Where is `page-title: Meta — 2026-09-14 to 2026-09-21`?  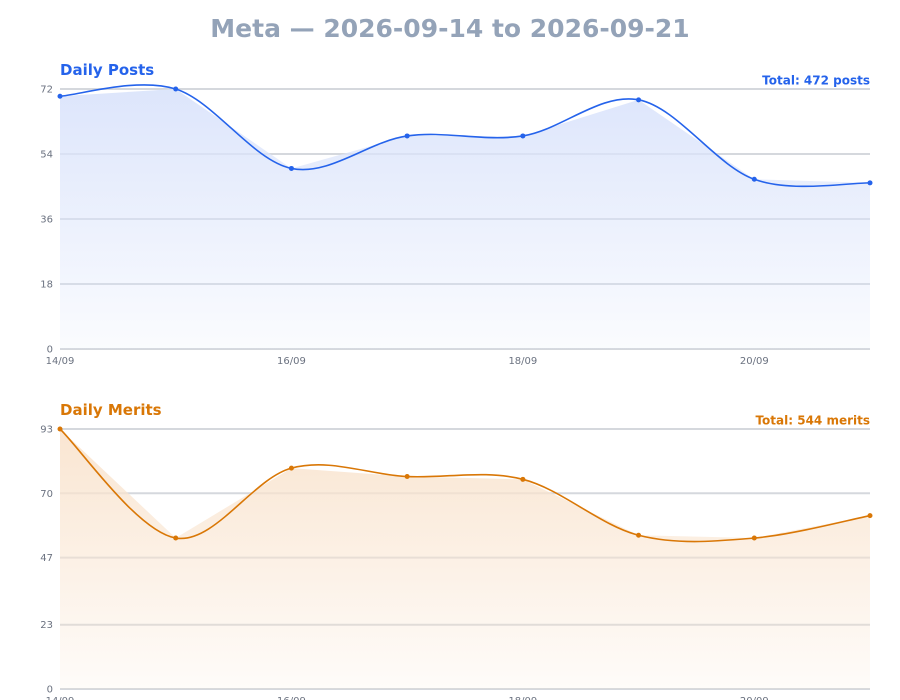
page-title: Meta — 2026-09-14 to 2026-09-21 is located at coordinates (450, 28).